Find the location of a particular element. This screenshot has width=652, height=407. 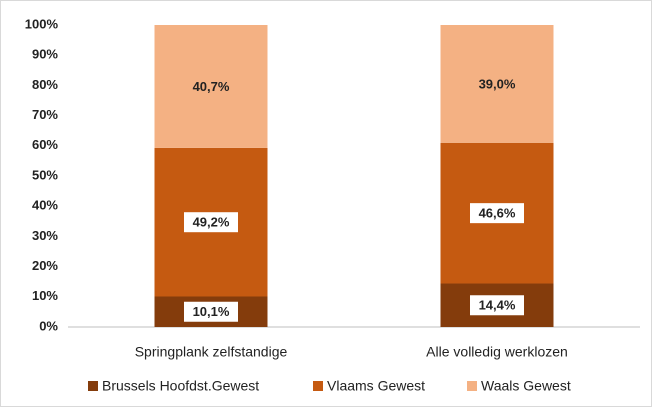

legend-label: Brussels Hoofdst.Gewest is located at coordinates (180, 386).